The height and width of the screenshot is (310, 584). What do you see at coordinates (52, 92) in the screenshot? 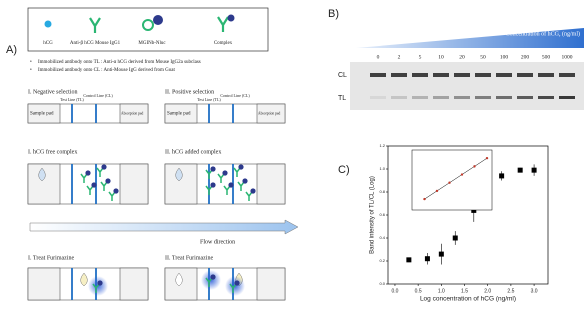
I see `section-title: I. Negative selection` at bounding box center [52, 92].